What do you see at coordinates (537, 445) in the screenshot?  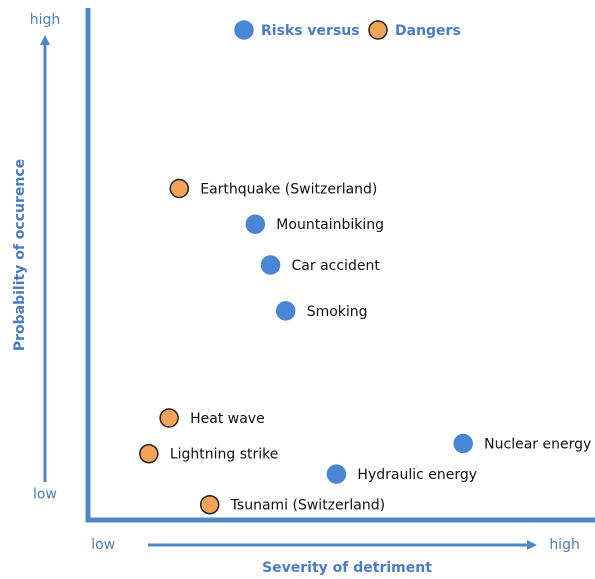 I see `point-label: Nuclear energy` at bounding box center [537, 445].